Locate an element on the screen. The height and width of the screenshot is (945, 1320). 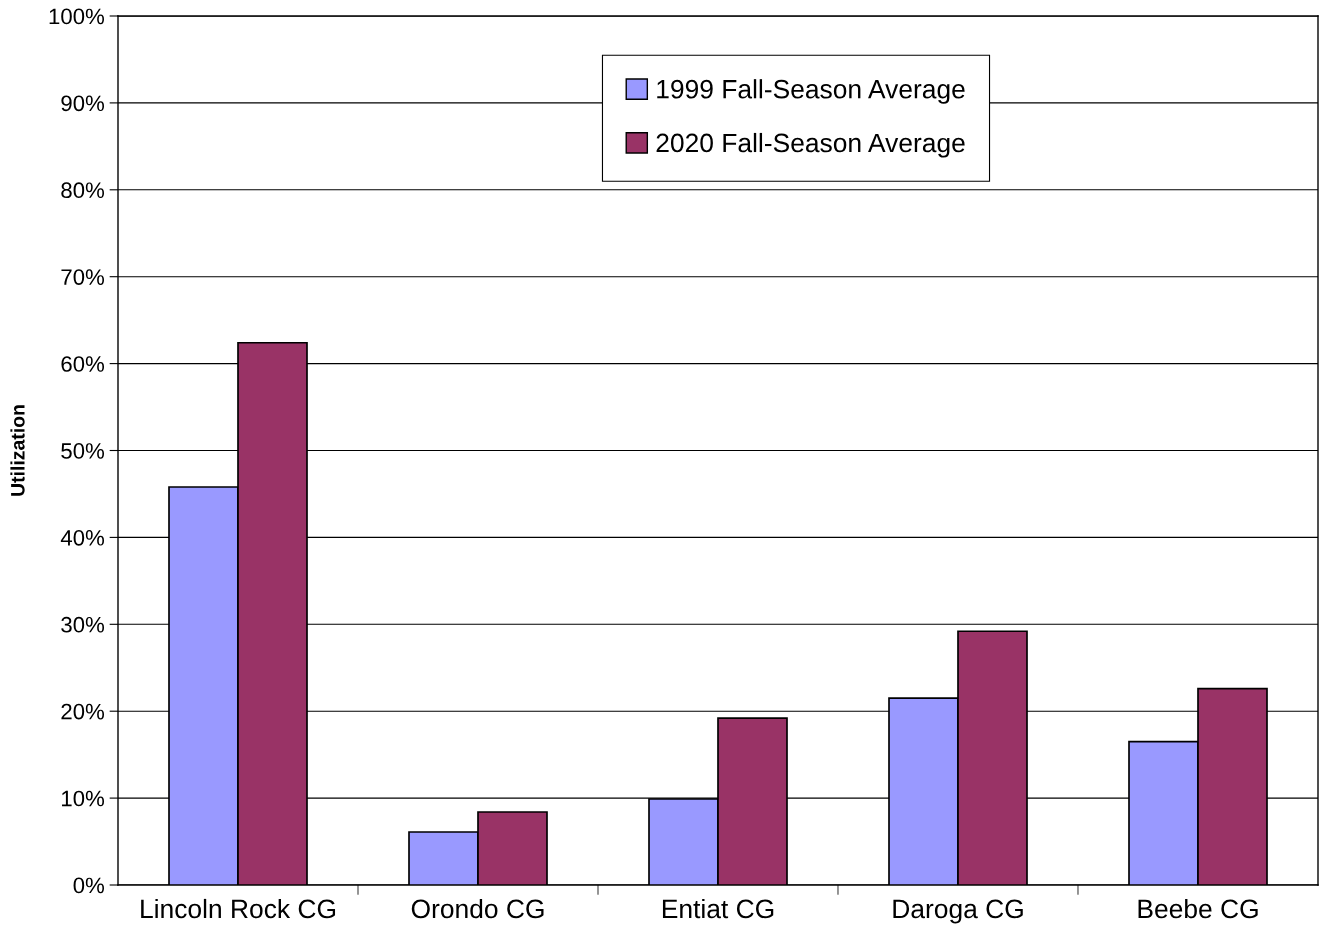
y-tick-label: 10% is located at coordinates (83, 798).